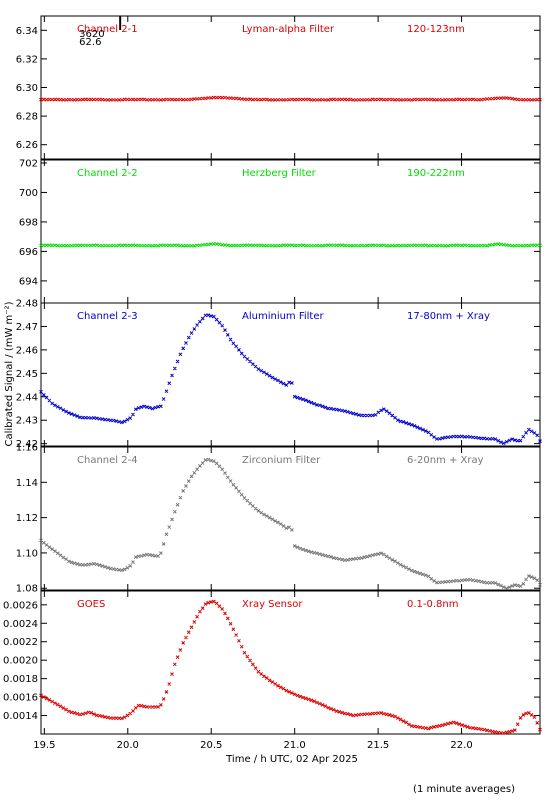  Describe the element at coordinates (27, 397) in the screenshot. I see `y-tick-label: 2.44` at that location.